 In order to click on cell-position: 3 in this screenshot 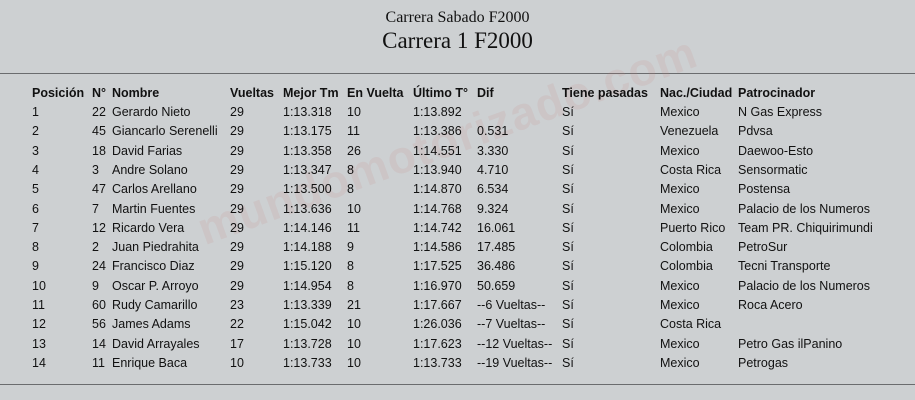, I will do `click(35, 150)`.